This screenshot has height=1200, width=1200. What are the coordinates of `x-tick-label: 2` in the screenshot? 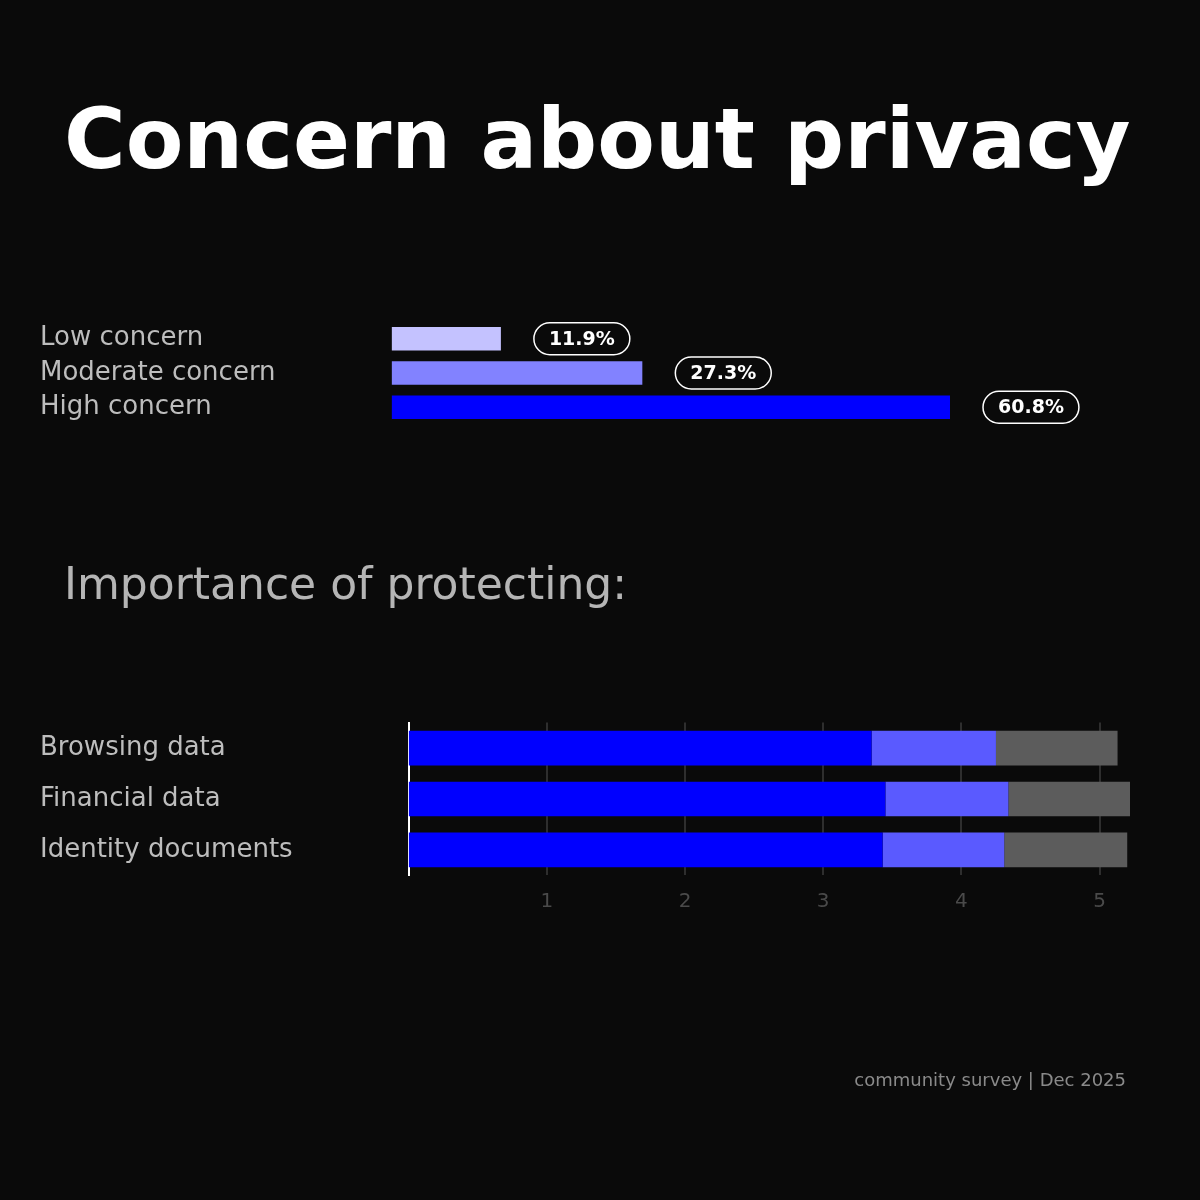 It's located at (685, 899).